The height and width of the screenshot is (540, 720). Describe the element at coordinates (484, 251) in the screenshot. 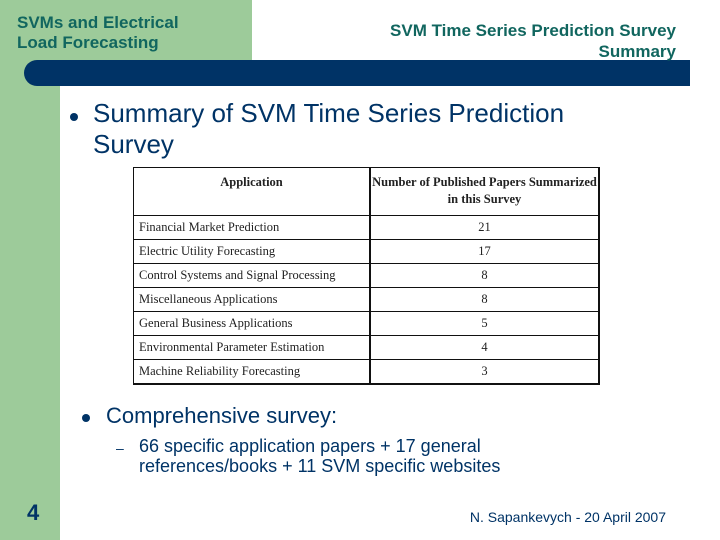

I see `cell-count: 17` at that location.